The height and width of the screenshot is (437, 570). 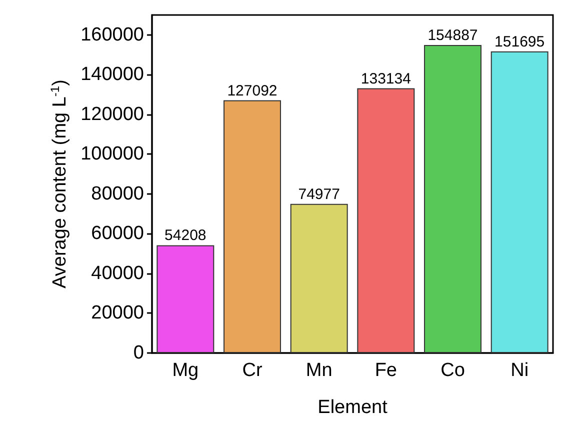 What do you see at coordinates (319, 370) in the screenshot?
I see `x-tick-label: Mn` at bounding box center [319, 370].